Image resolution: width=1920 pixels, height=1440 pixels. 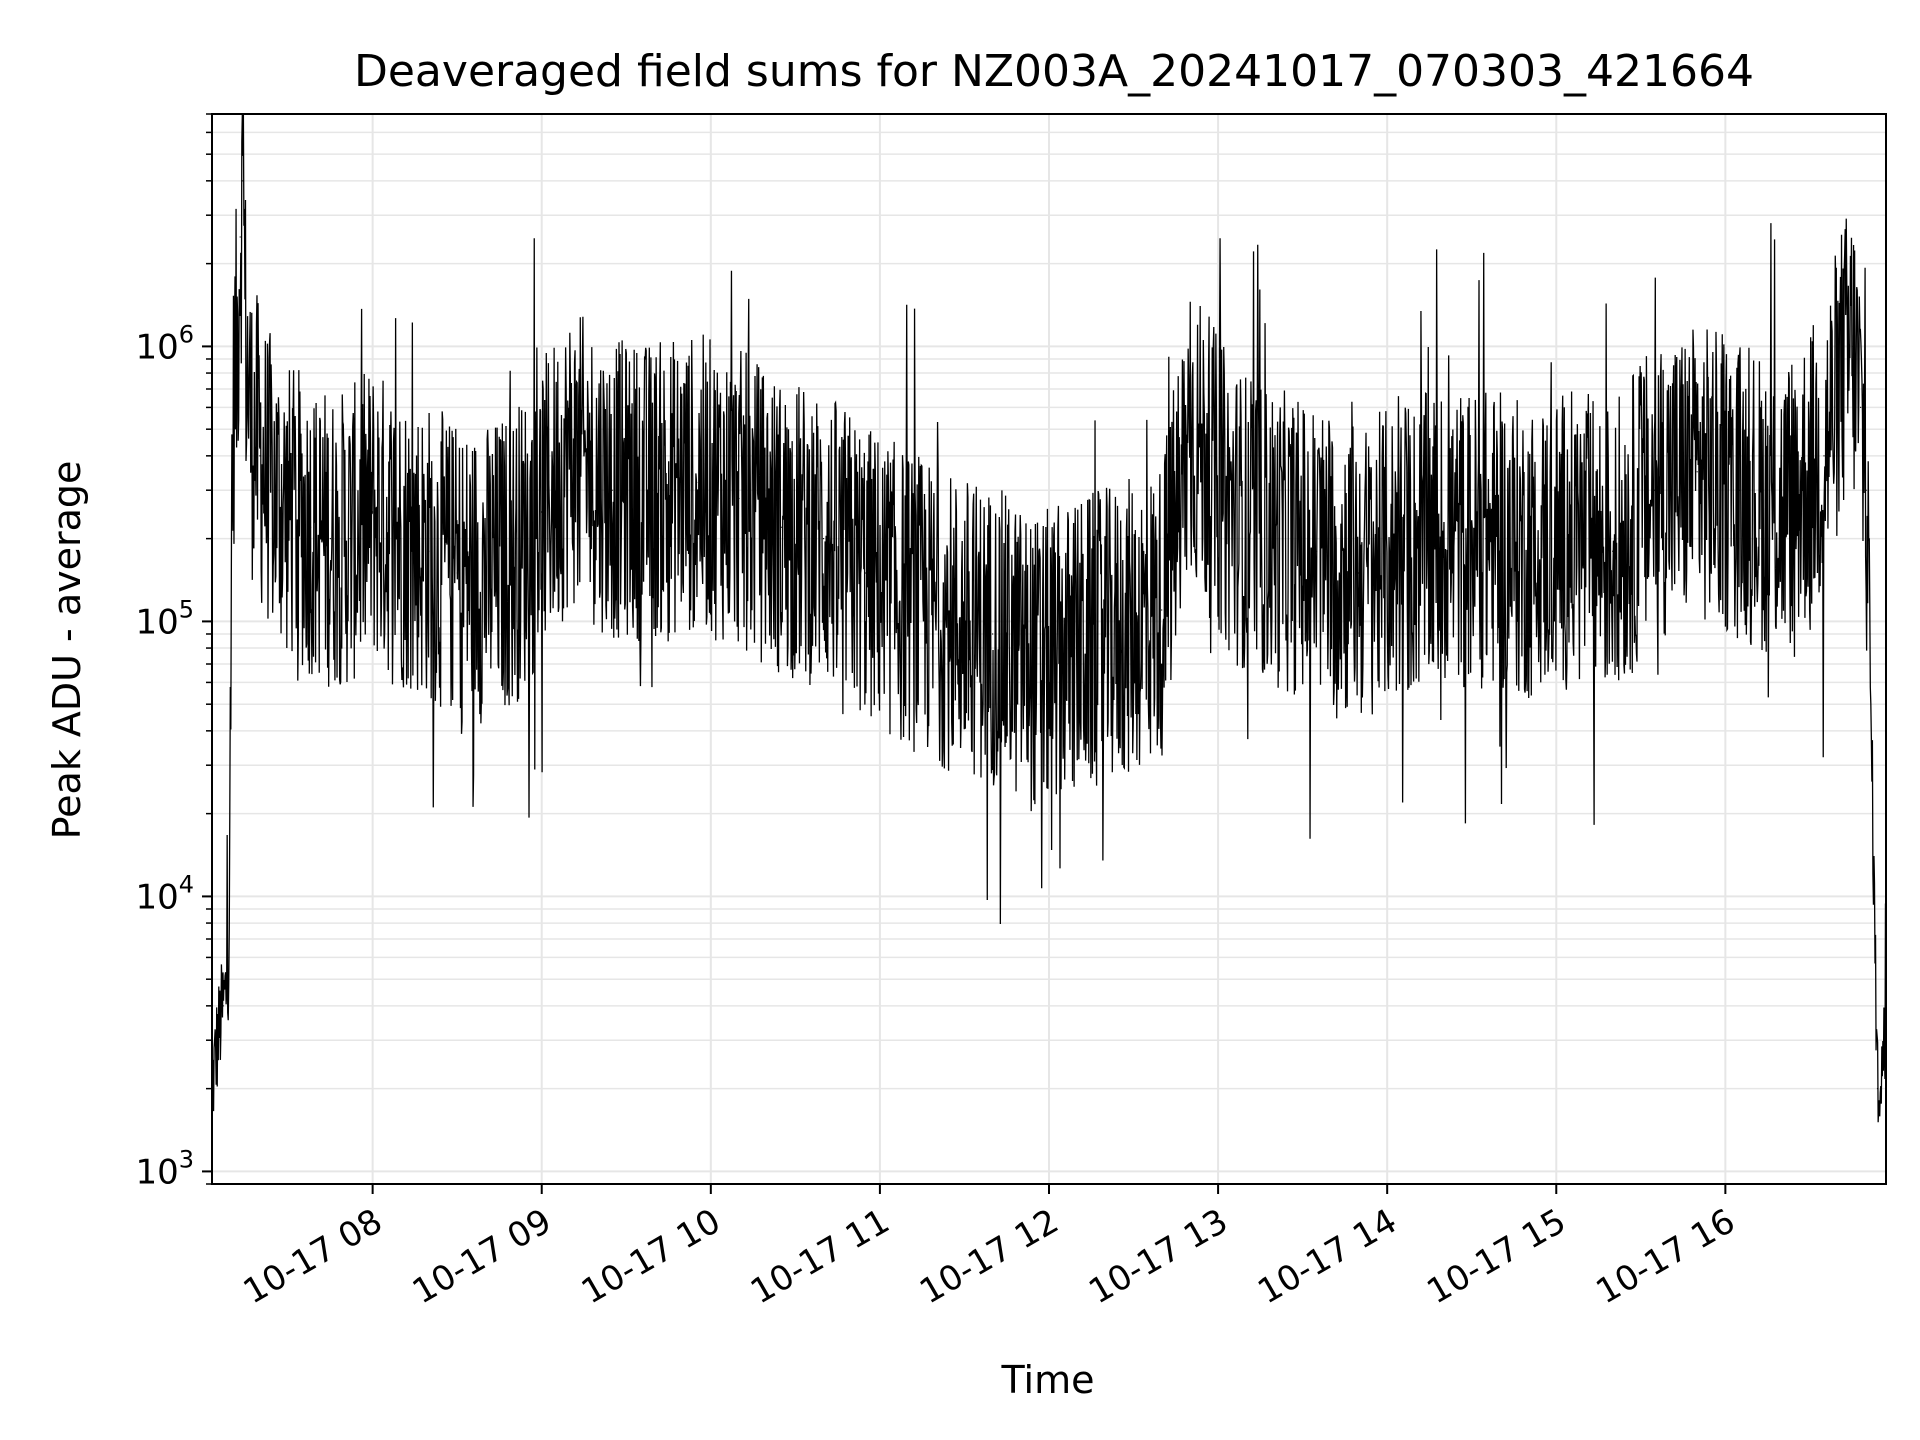 I want to click on y-tick-label: 10³, so click(x=164, y=1168).